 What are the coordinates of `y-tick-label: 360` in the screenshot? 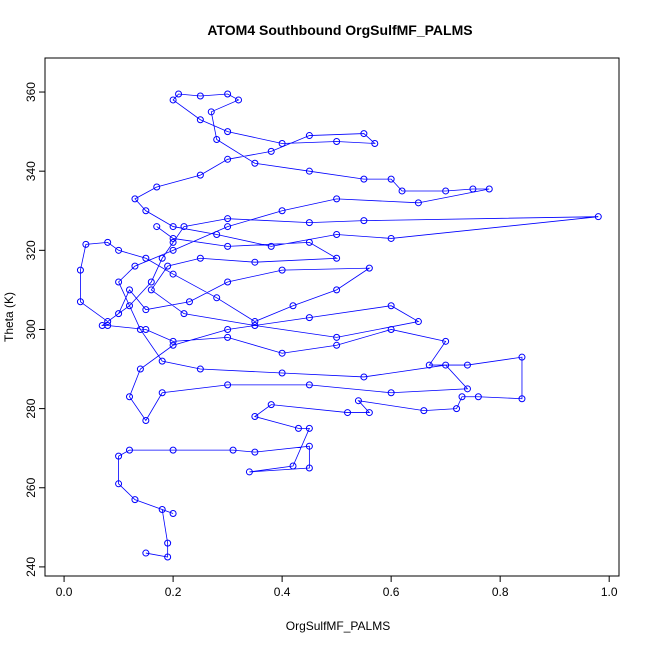 It's located at (31, 92).